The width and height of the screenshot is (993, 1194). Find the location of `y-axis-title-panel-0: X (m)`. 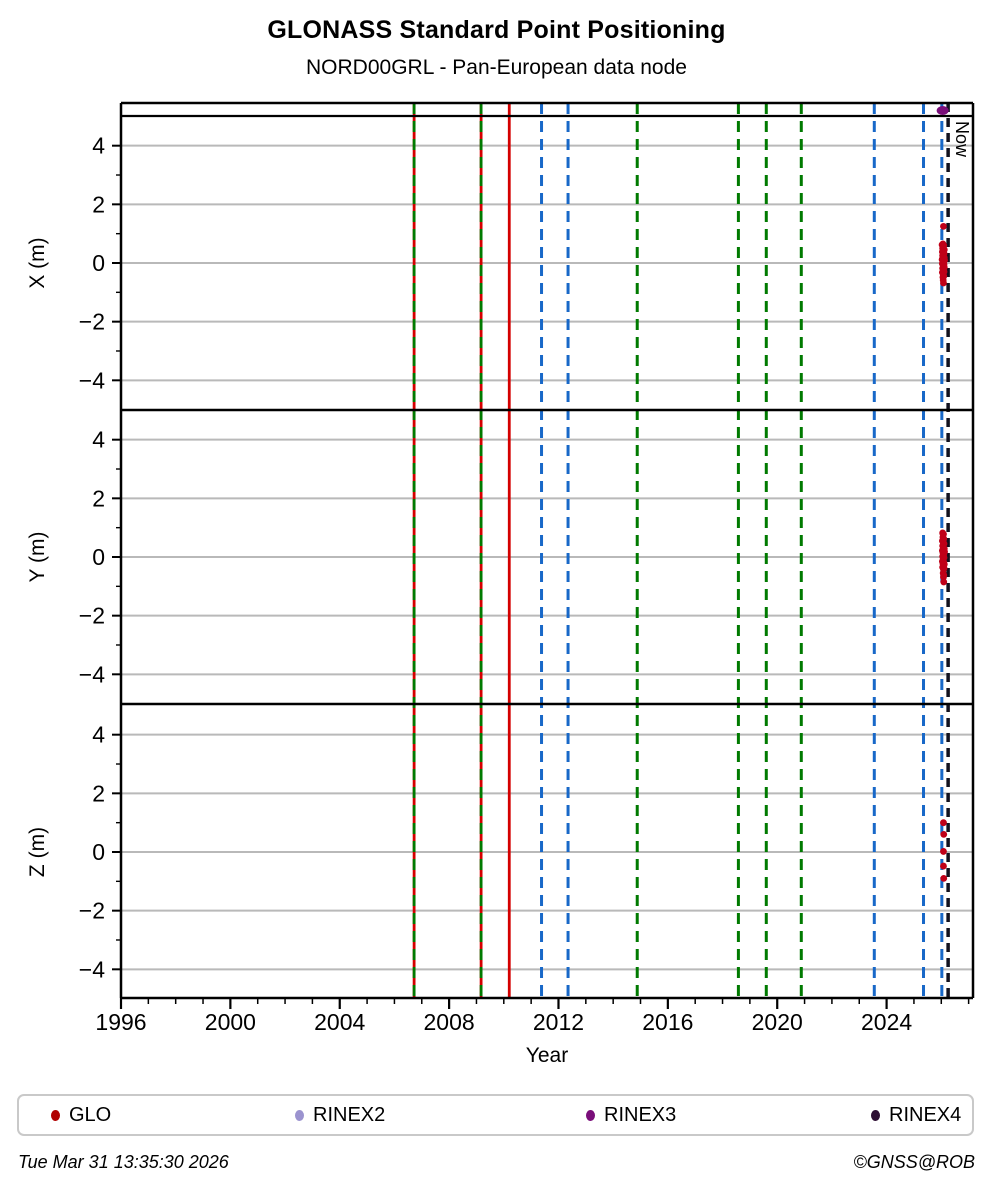

y-axis-title-panel-0: X (m) is located at coordinates (37, 262).